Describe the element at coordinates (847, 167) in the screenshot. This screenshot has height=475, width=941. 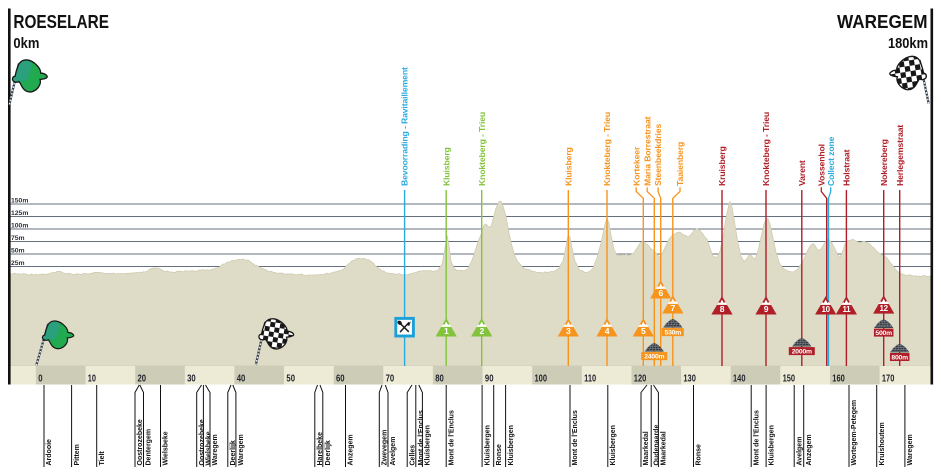
I see `svg-text: Holstraat` at that location.